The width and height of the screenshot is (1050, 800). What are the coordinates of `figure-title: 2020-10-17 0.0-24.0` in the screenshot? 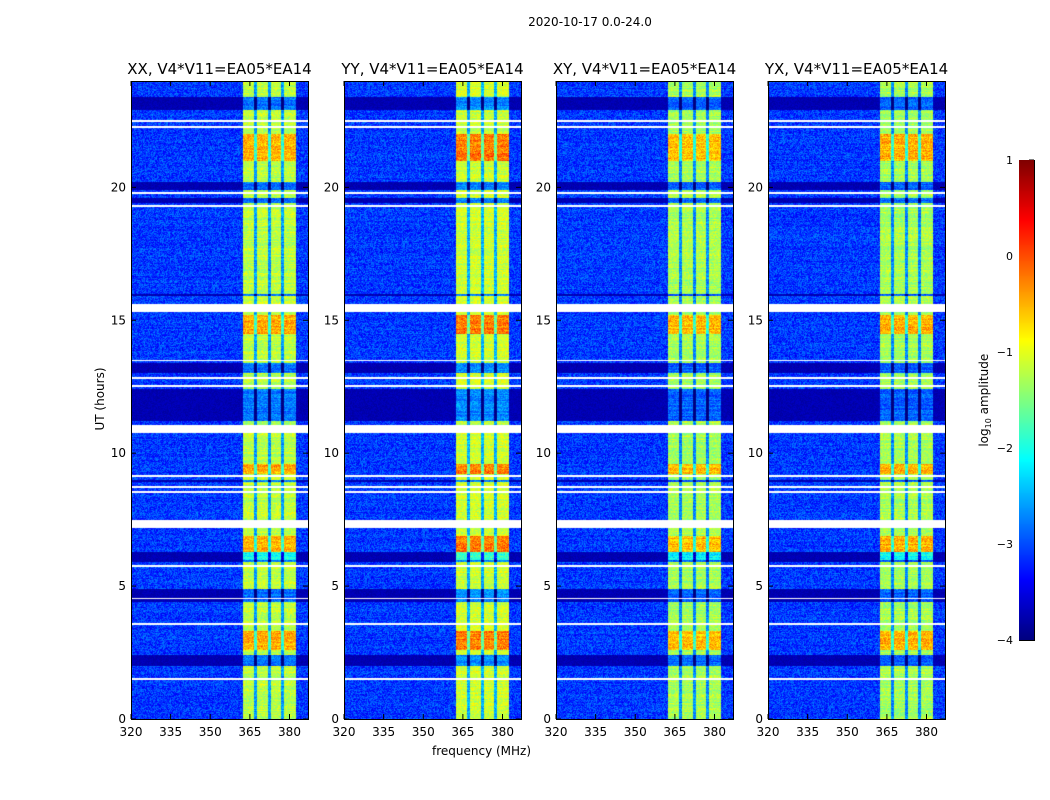 It's located at (590, 22).